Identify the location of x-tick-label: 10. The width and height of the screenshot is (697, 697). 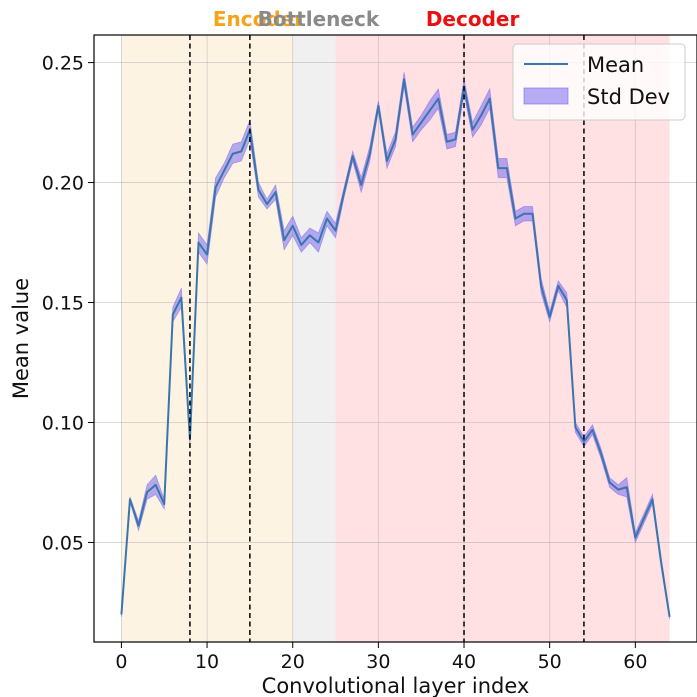
(207, 662).